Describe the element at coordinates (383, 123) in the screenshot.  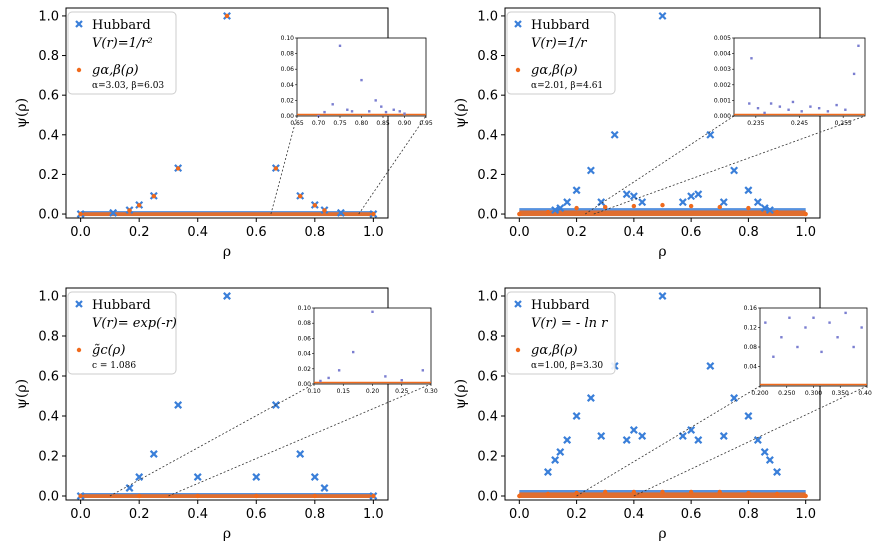
I see `inset-x-tick-label: 0.85` at that location.